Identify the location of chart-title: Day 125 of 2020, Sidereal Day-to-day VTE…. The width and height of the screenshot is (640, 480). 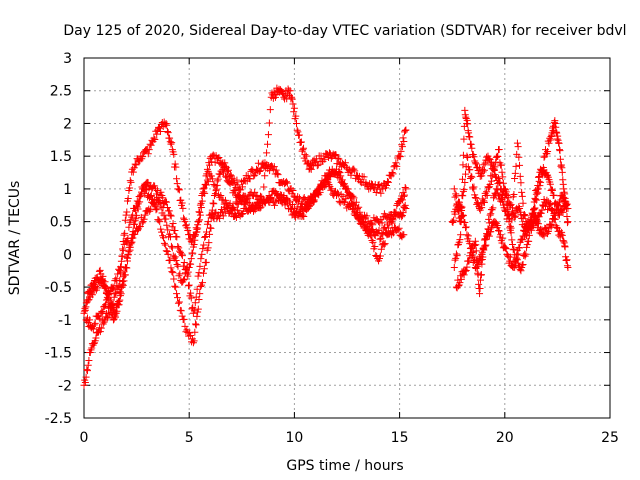
(344, 31).